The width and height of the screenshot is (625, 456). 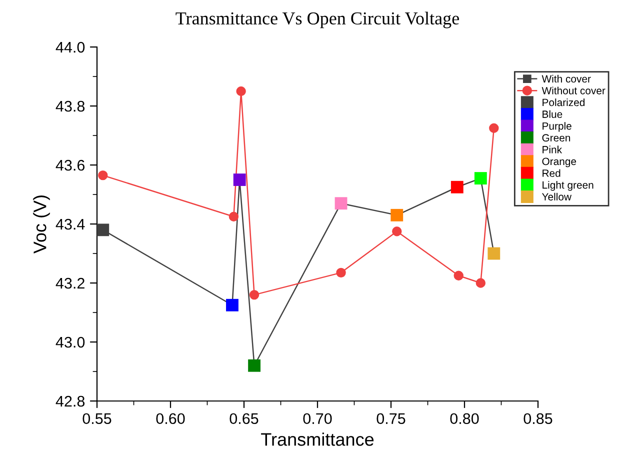 What do you see at coordinates (70, 47) in the screenshot?
I see `y-tick-label: 44.0` at bounding box center [70, 47].